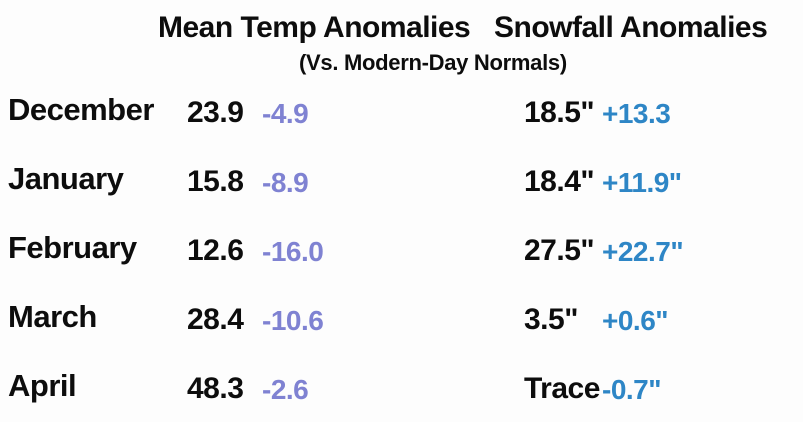 The height and width of the screenshot is (422, 803). Describe the element at coordinates (72, 247) in the screenshot. I see `month-label: February` at that location.